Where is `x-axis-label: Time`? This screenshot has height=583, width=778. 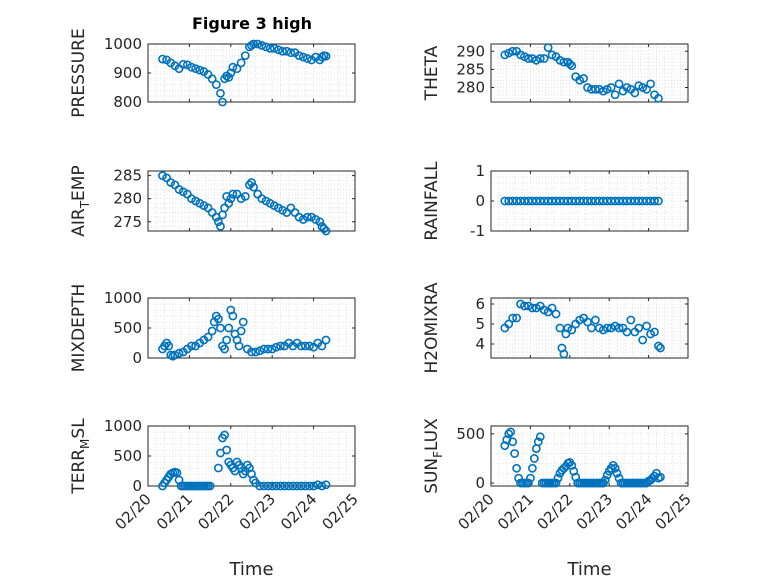
x-axis-label: Time is located at coordinates (588, 569).